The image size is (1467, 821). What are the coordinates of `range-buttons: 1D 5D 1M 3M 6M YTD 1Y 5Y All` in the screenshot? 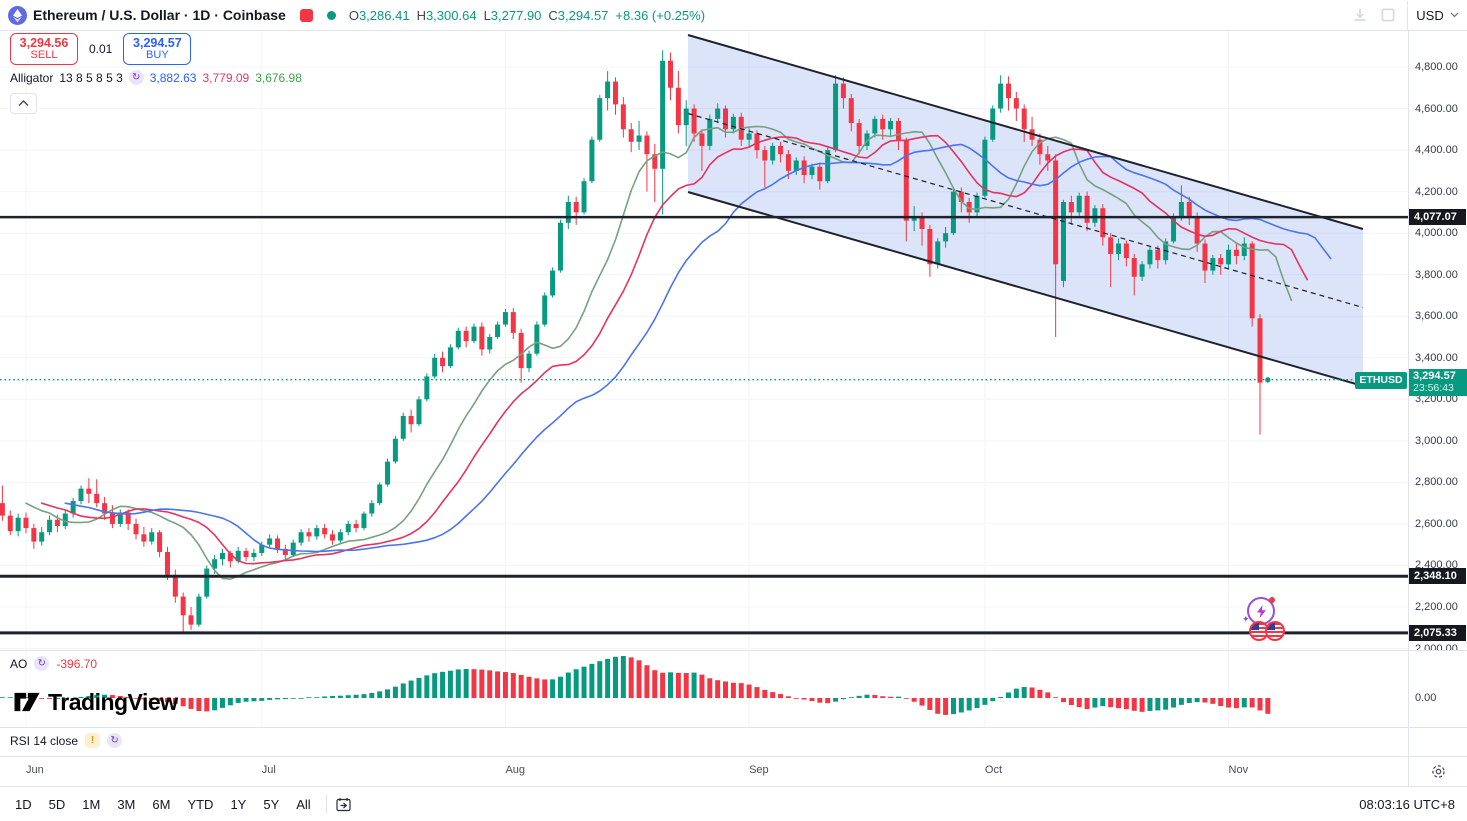 It's located at (159, 804).